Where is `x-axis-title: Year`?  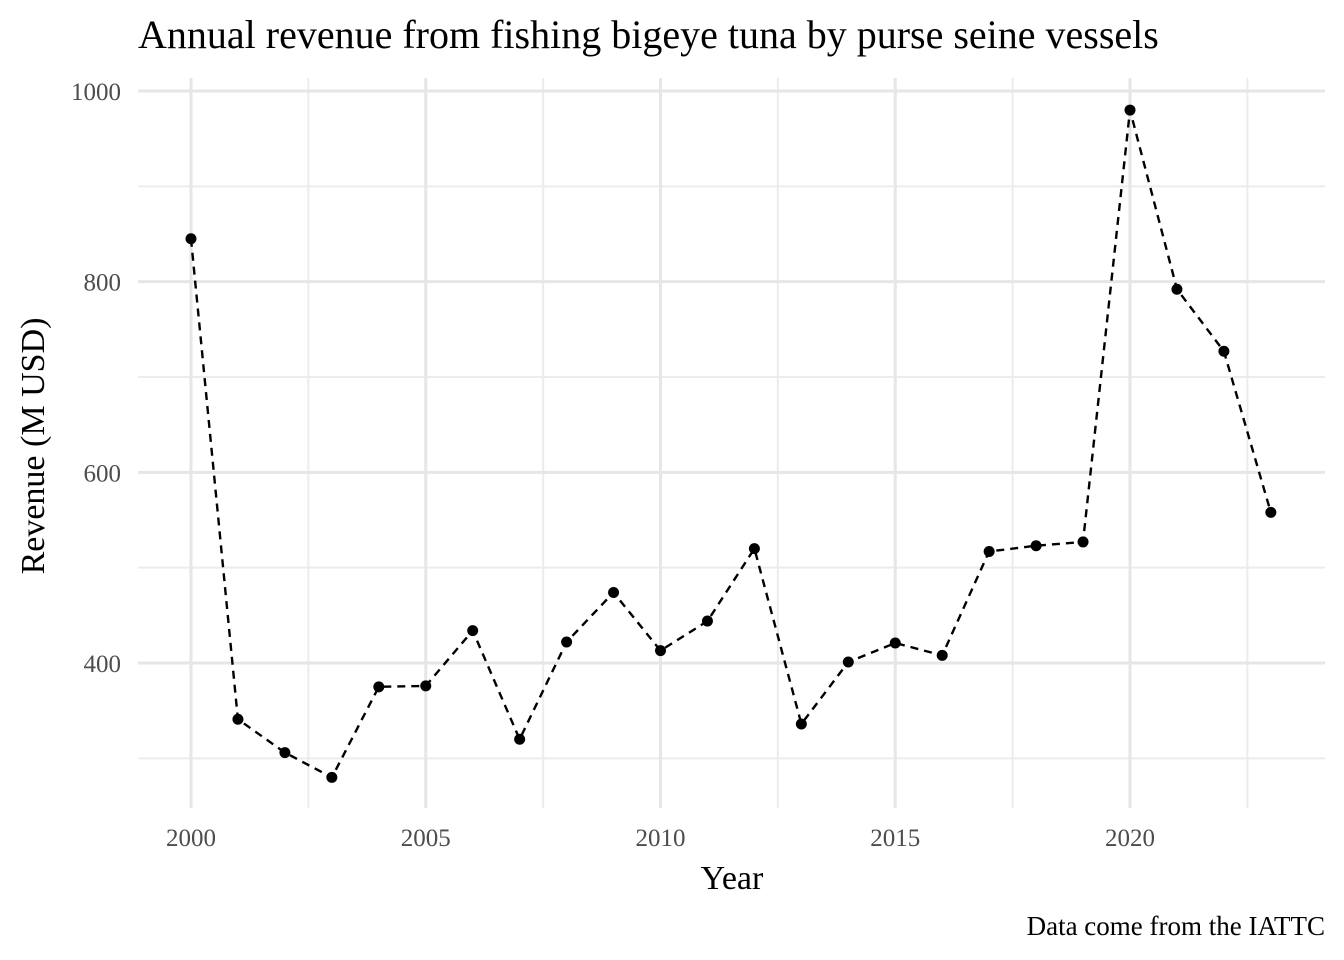
x-axis-title: Year is located at coordinates (732, 878).